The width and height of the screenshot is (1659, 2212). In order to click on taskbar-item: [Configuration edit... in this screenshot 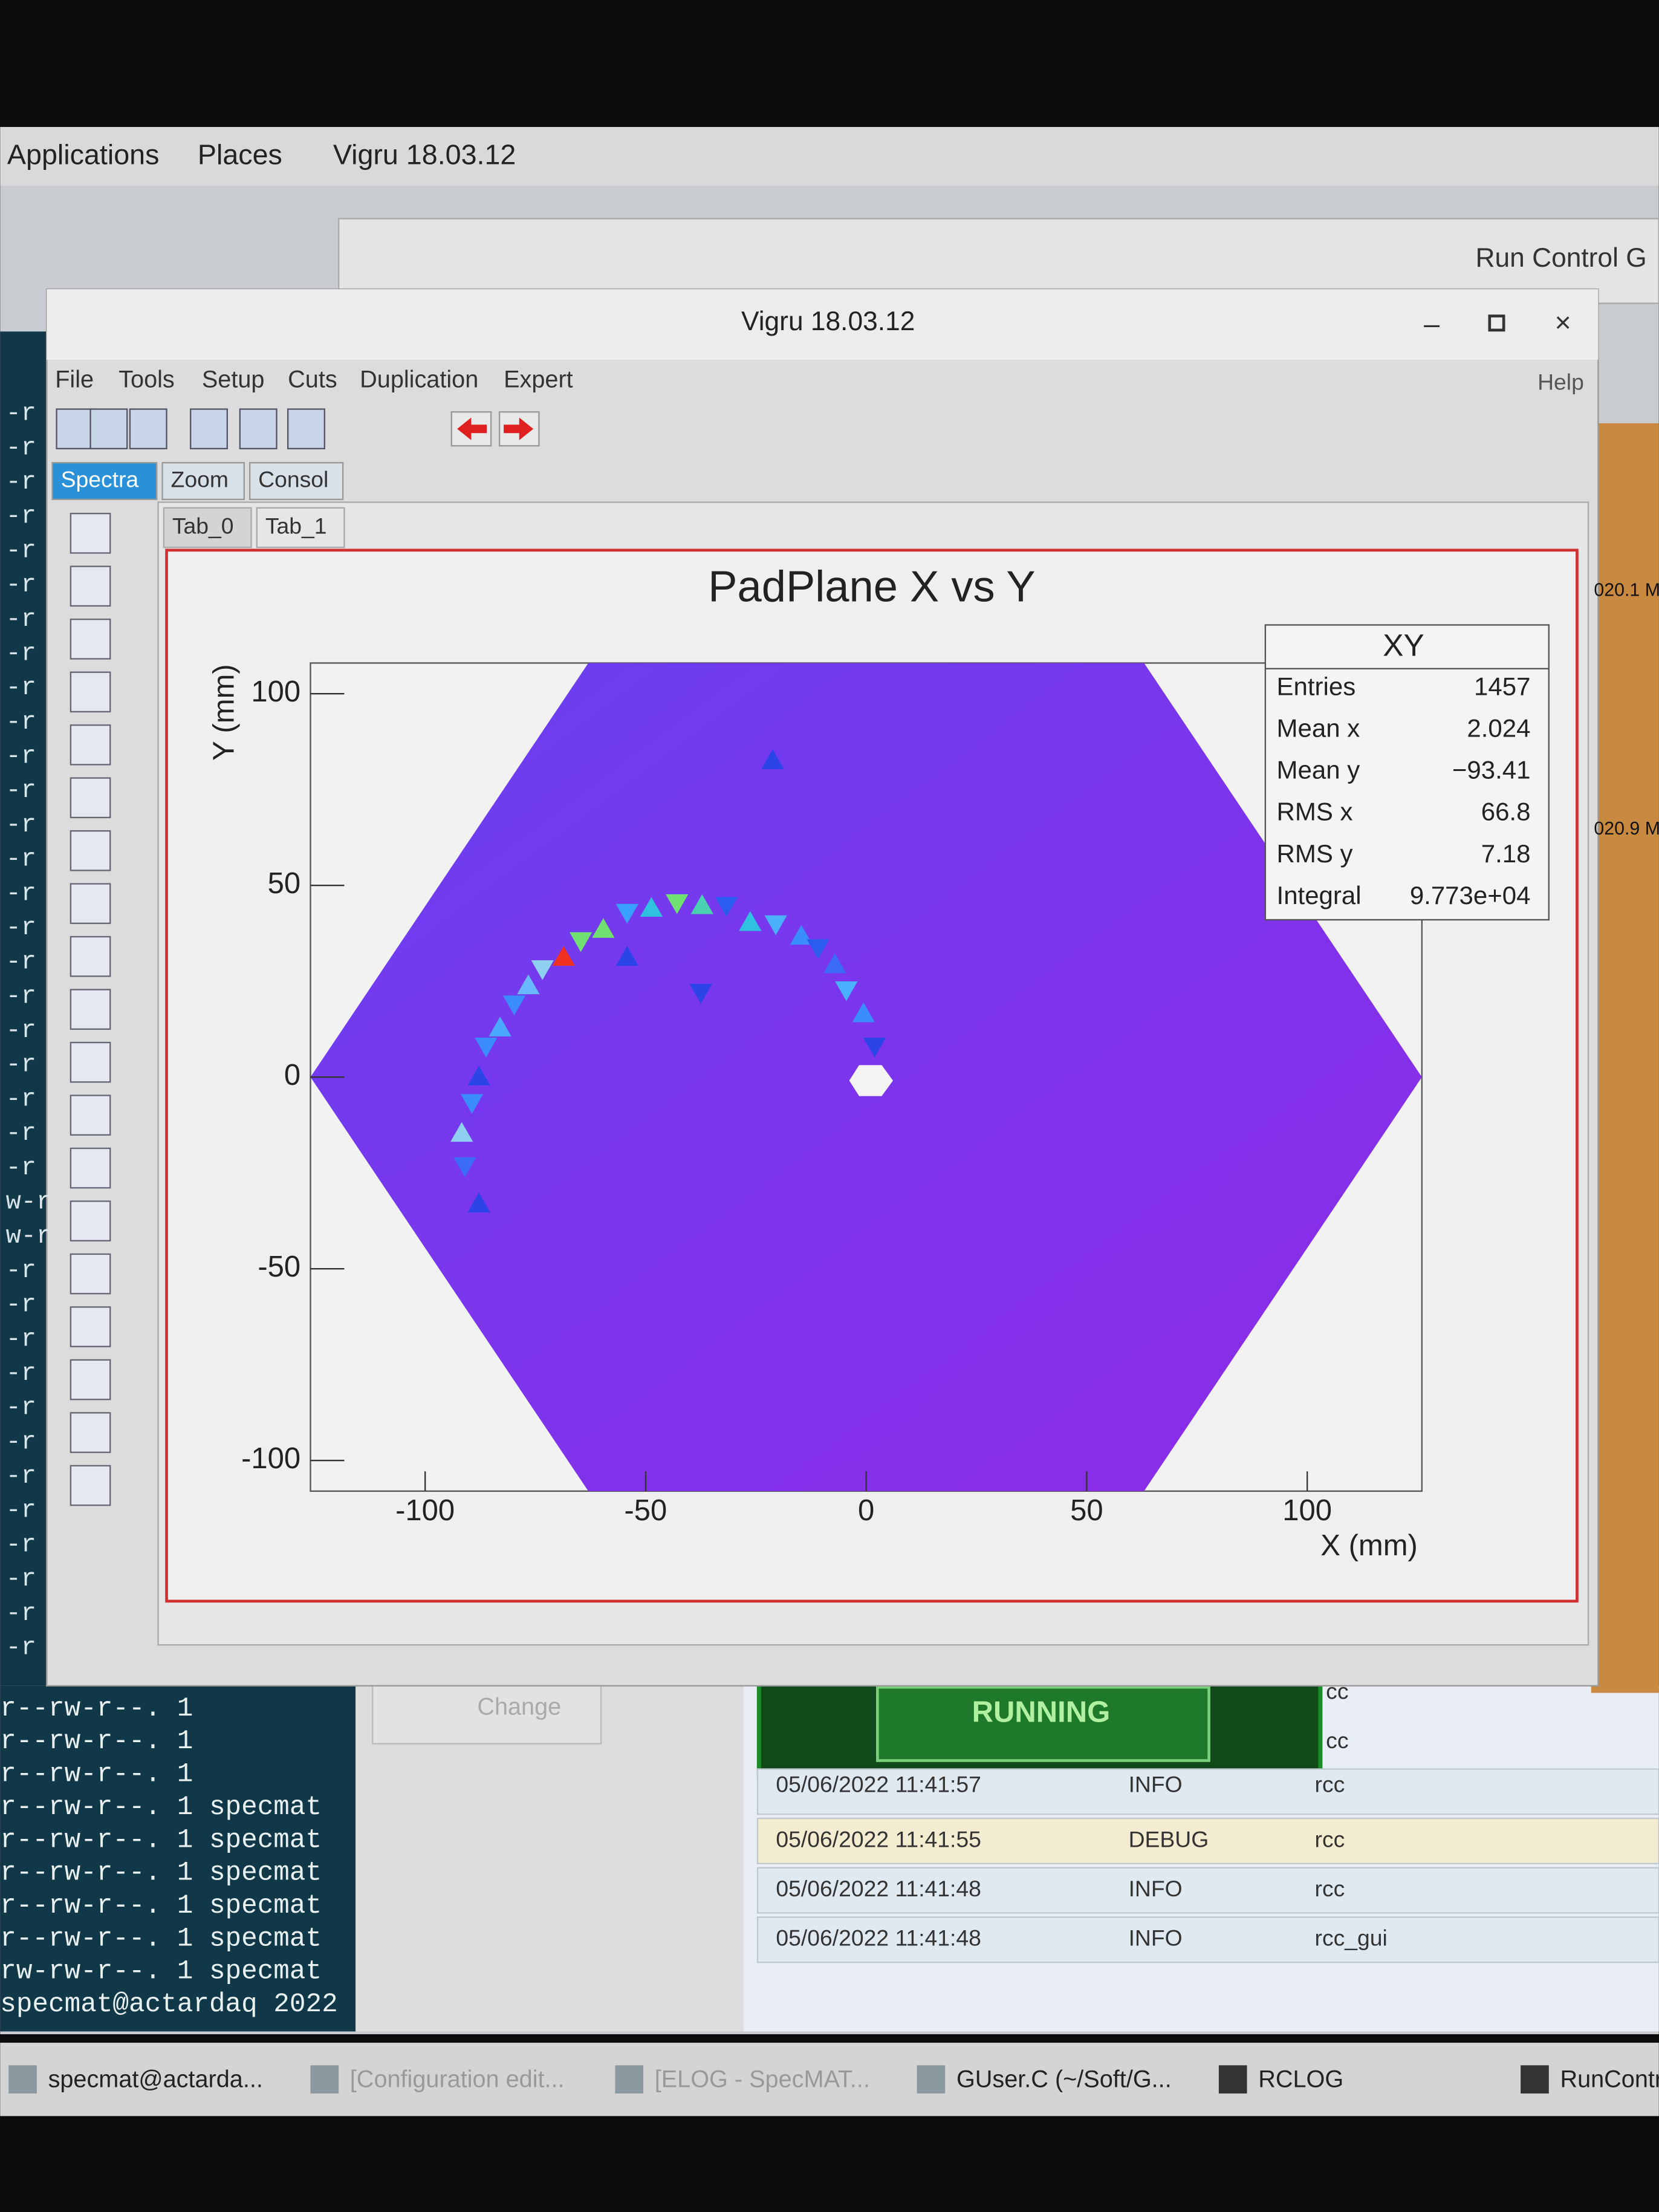, I will do `click(457, 2079)`.